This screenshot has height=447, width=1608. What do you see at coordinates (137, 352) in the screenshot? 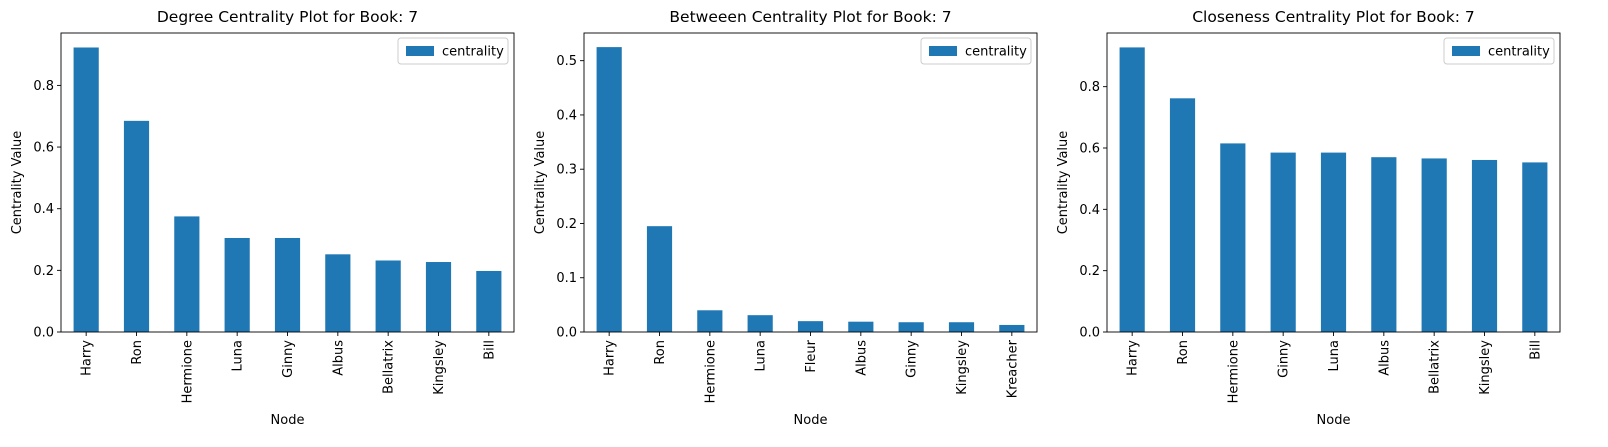
I see `degree-xtick-label: Ron` at bounding box center [137, 352].